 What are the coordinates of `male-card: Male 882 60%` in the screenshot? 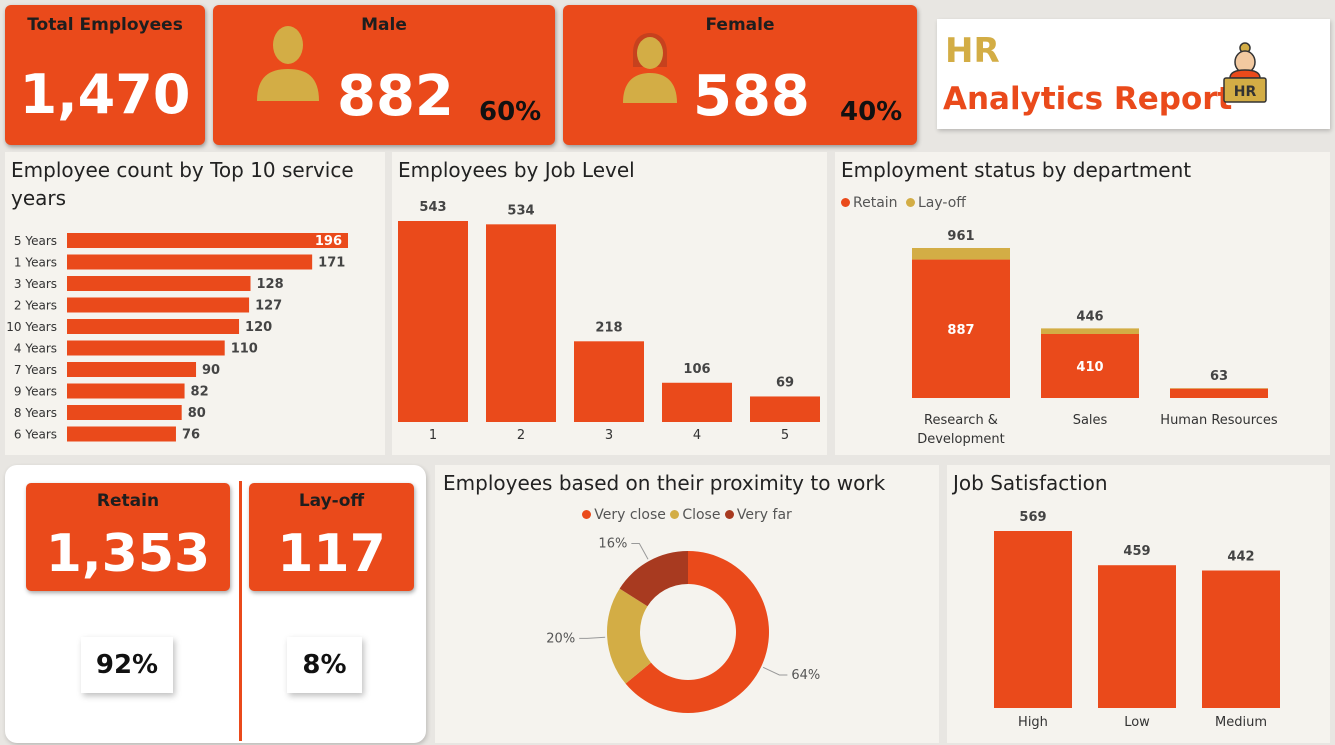 It's located at (384, 75).